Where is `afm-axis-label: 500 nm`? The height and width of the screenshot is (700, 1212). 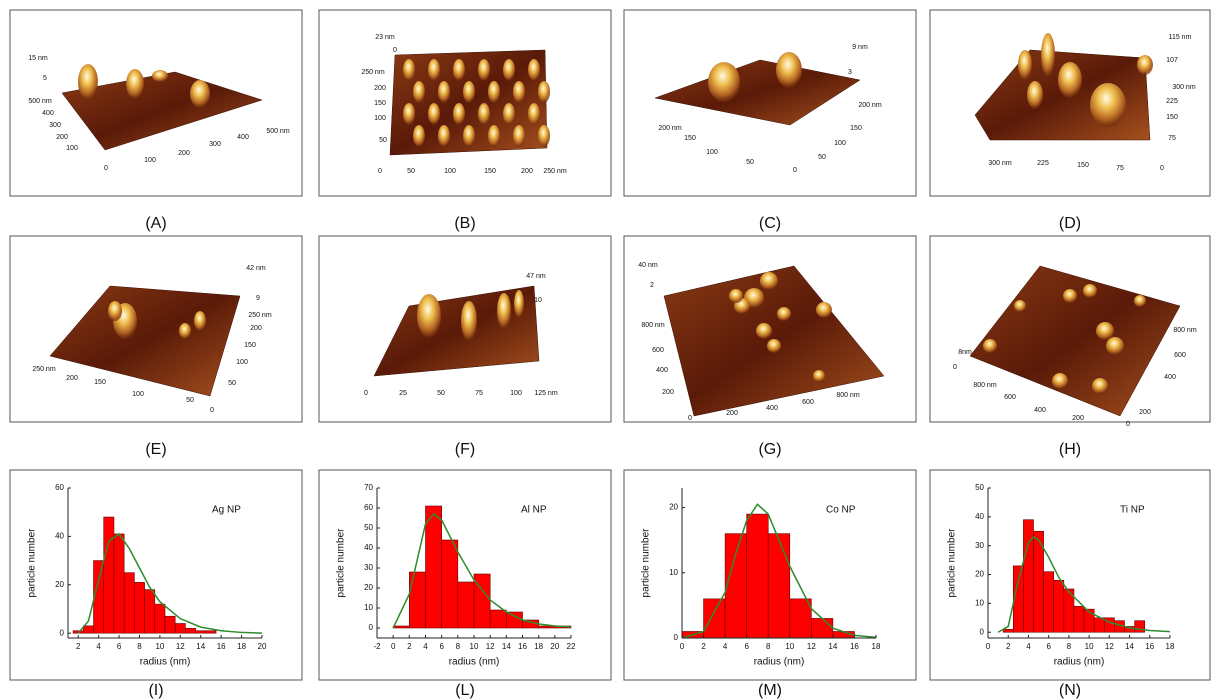 afm-axis-label: 500 nm is located at coordinates (40, 101).